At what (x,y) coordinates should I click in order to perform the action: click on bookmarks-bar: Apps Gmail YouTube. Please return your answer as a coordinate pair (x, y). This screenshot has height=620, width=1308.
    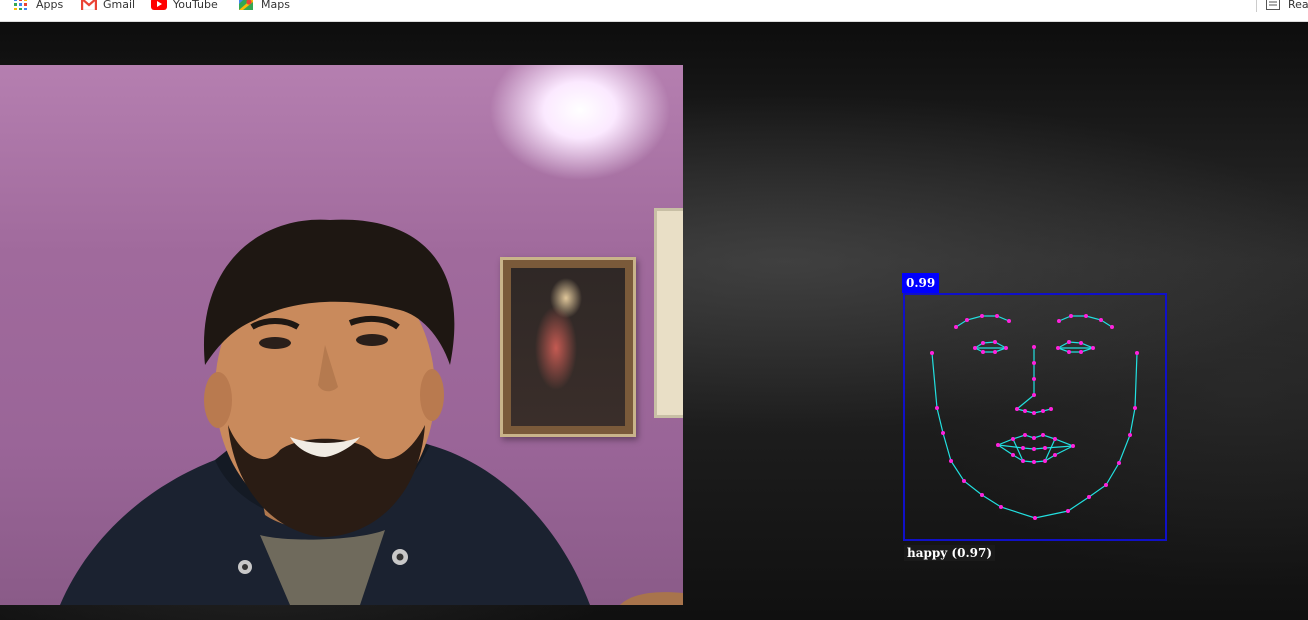
    Looking at the image, I should click on (654, 11).